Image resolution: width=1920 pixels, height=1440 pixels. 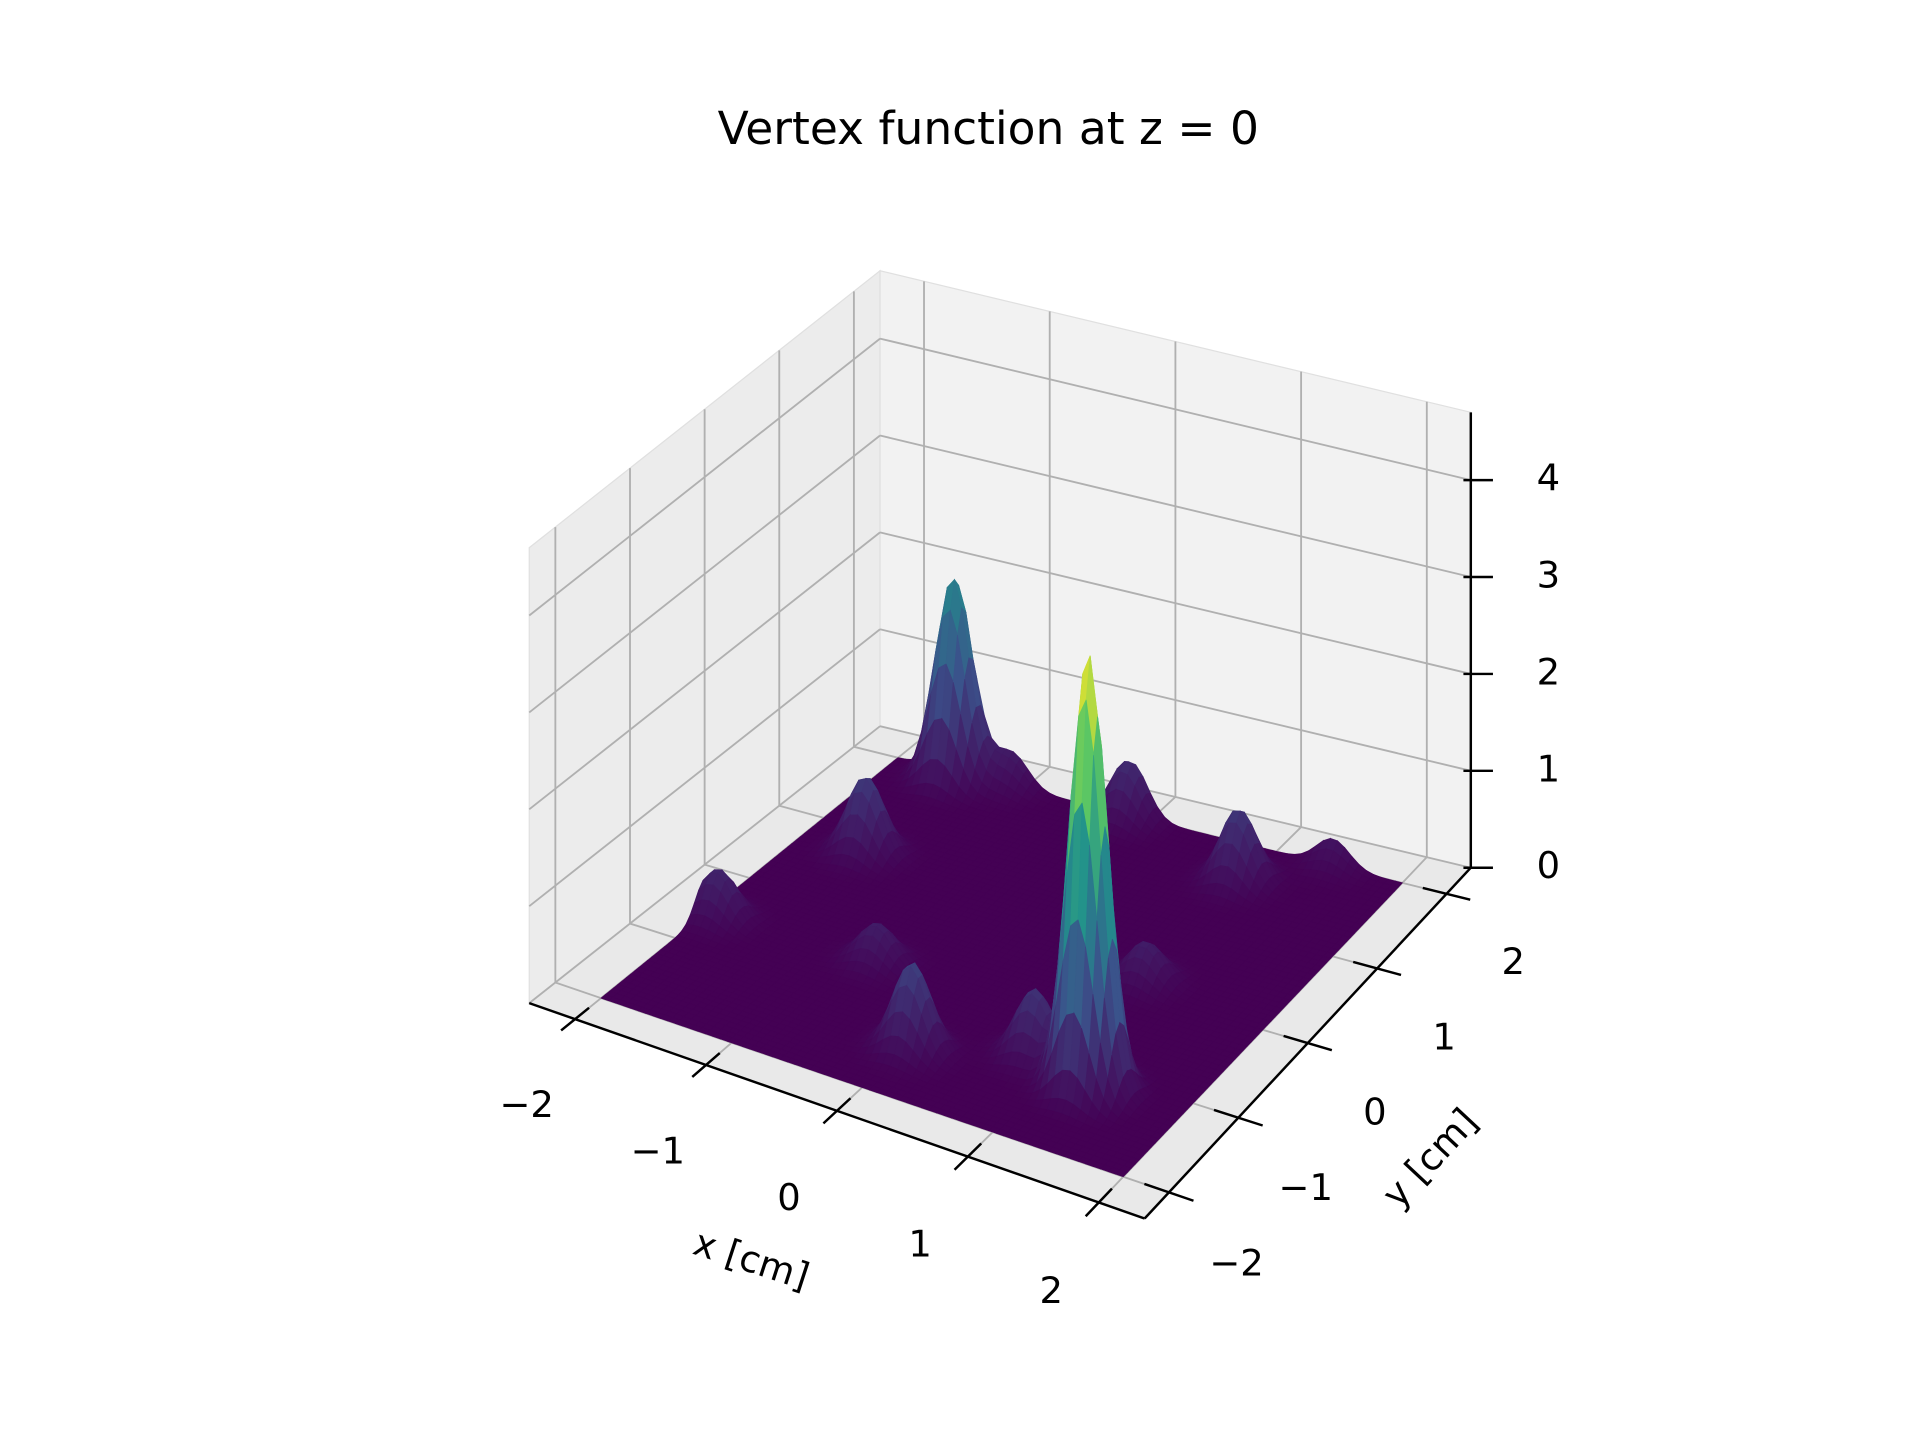 I want to click on chart-title: Vertex function at z = 0, so click(x=988, y=128).